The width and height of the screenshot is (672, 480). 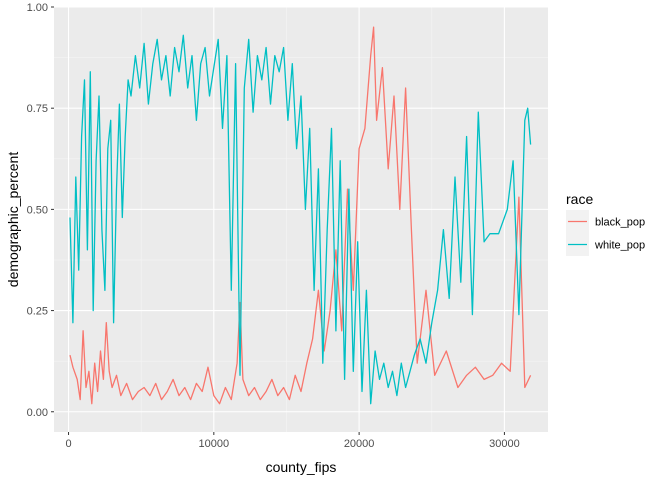 I want to click on y-axis-title: demographic_percent, so click(x=13, y=220).